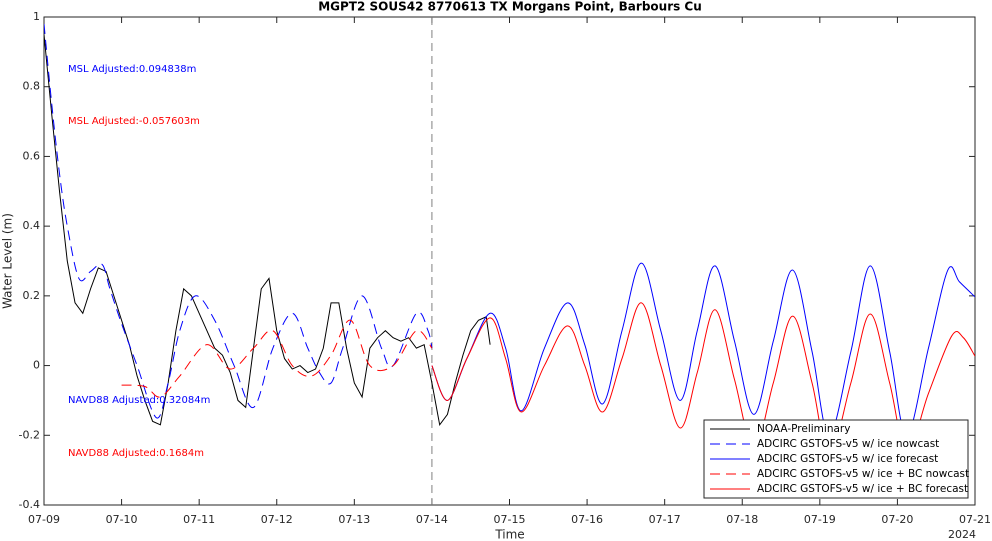  I want to click on x-tick-label: 07-11, so click(199, 519).